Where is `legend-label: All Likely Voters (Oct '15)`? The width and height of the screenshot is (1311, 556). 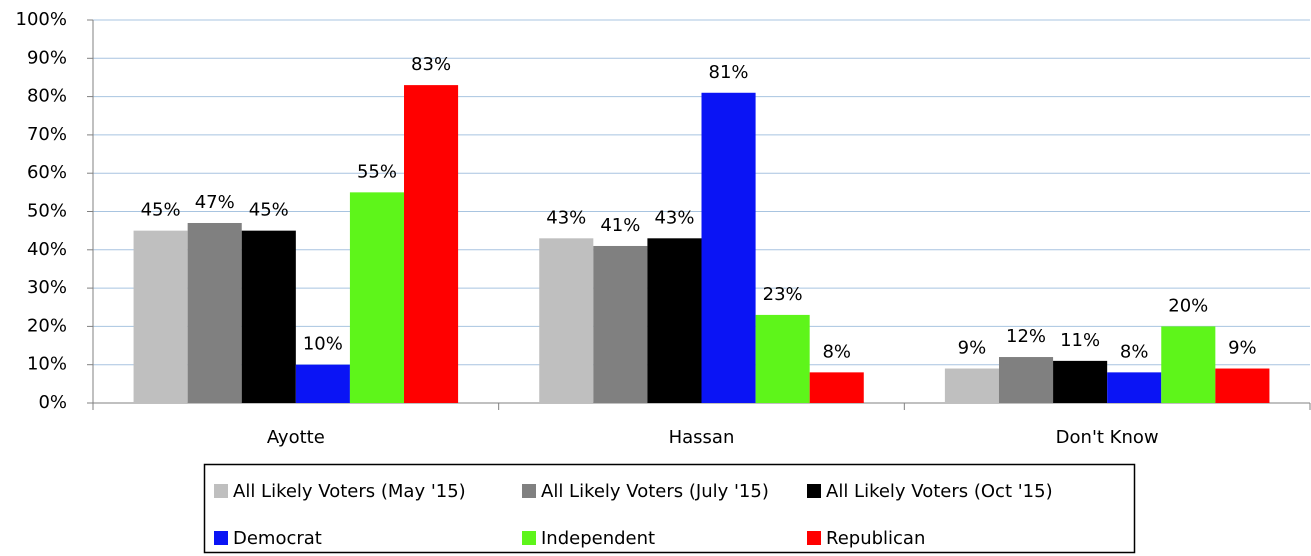
legend-label: All Likely Voters (Oct '15) is located at coordinates (939, 491).